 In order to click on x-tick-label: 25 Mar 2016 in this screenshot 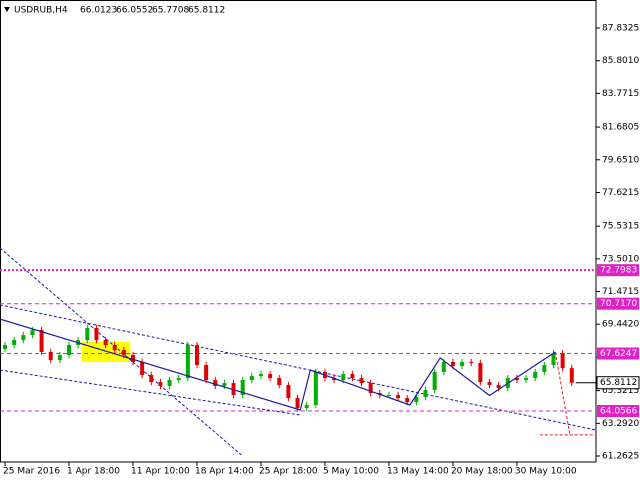, I will do `click(31, 472)`.